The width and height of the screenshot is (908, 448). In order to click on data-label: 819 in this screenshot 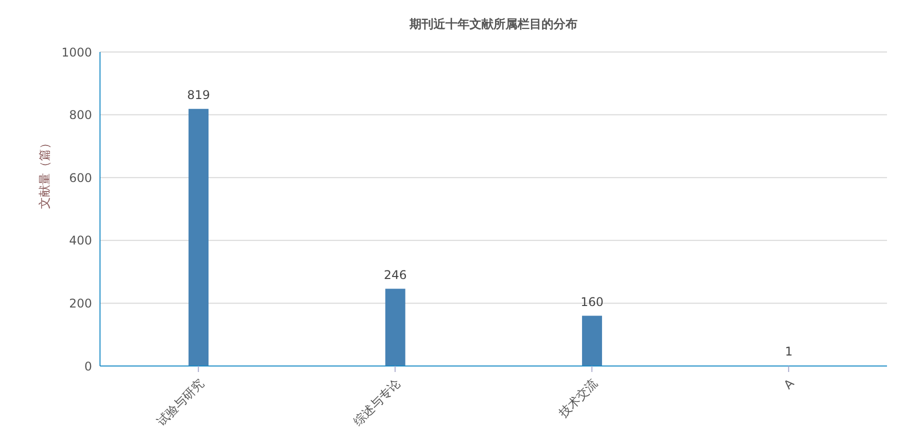, I will do `click(198, 95)`.